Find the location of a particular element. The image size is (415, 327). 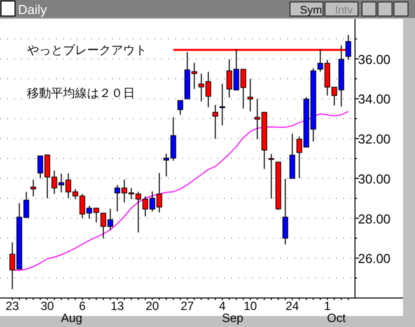

annotation: 移動平均線は２０日 is located at coordinates (81, 93).